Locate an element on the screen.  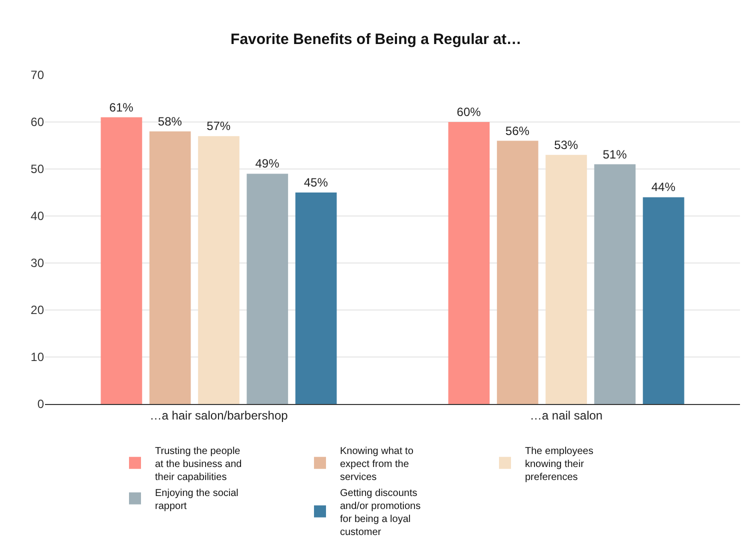
data-label: 60% is located at coordinates (469, 112).